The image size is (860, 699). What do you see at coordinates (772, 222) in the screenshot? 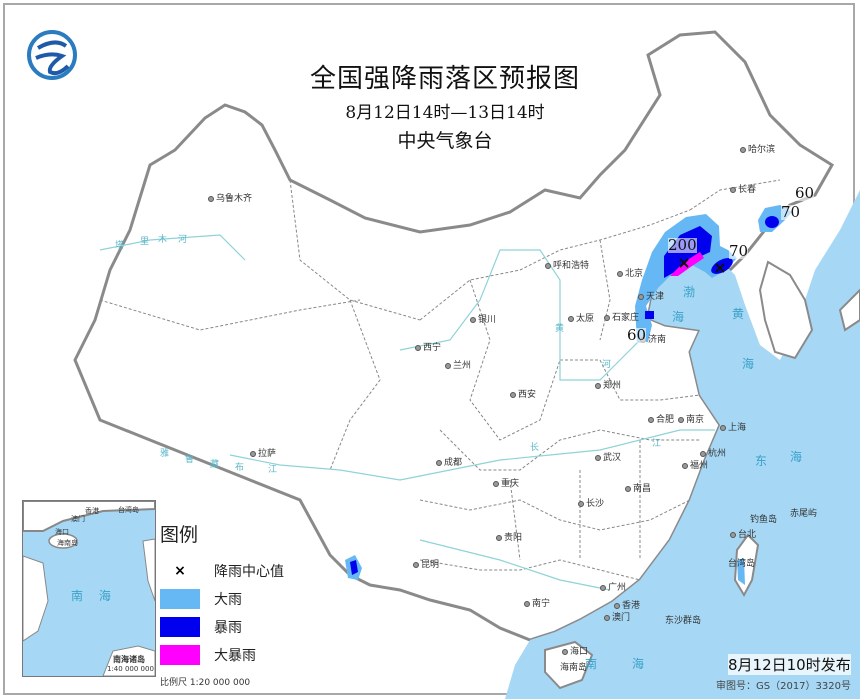
I see `rainstorm-area-northeast` at bounding box center [772, 222].